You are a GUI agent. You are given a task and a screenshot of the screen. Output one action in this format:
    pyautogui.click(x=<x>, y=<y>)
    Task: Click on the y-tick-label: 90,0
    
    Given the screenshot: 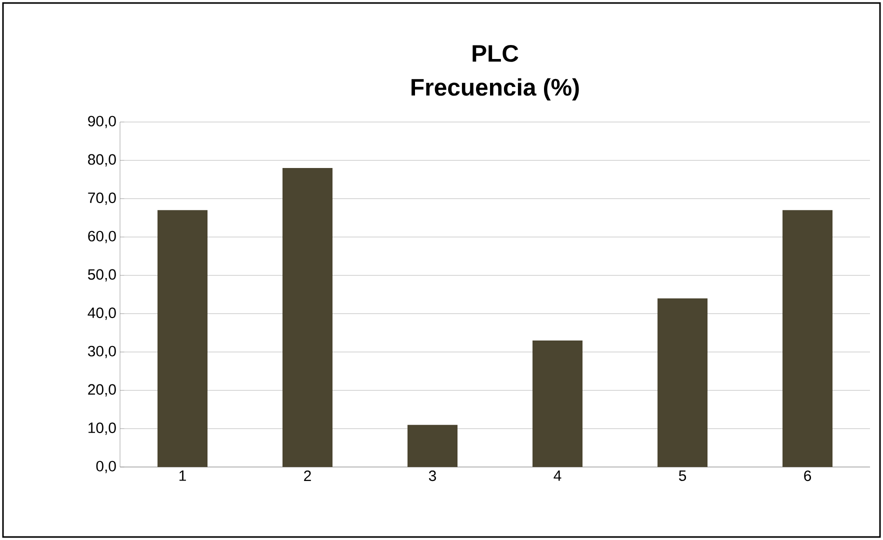 What is the action you would take?
    pyautogui.click(x=102, y=122)
    